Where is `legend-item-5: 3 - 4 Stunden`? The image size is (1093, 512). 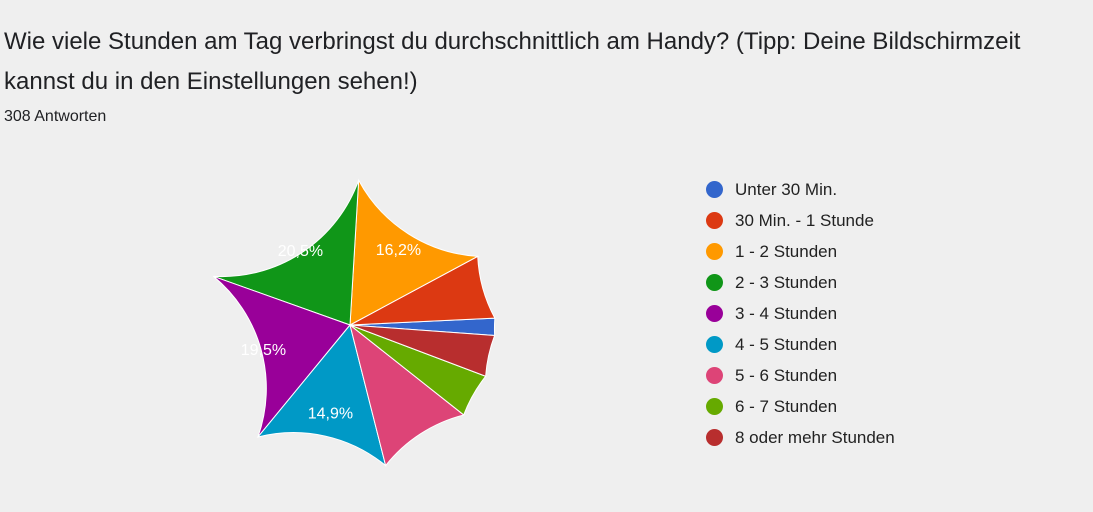 legend-item-5: 3 - 4 Stunden is located at coordinates (800, 313).